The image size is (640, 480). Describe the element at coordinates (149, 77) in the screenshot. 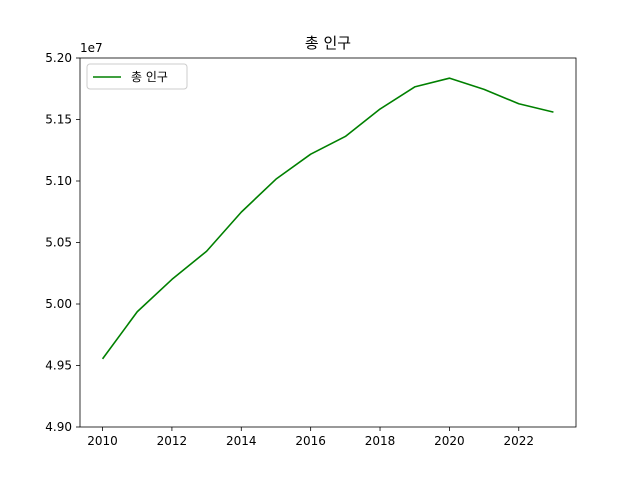

I see `legend-label: 총 인구` at that location.